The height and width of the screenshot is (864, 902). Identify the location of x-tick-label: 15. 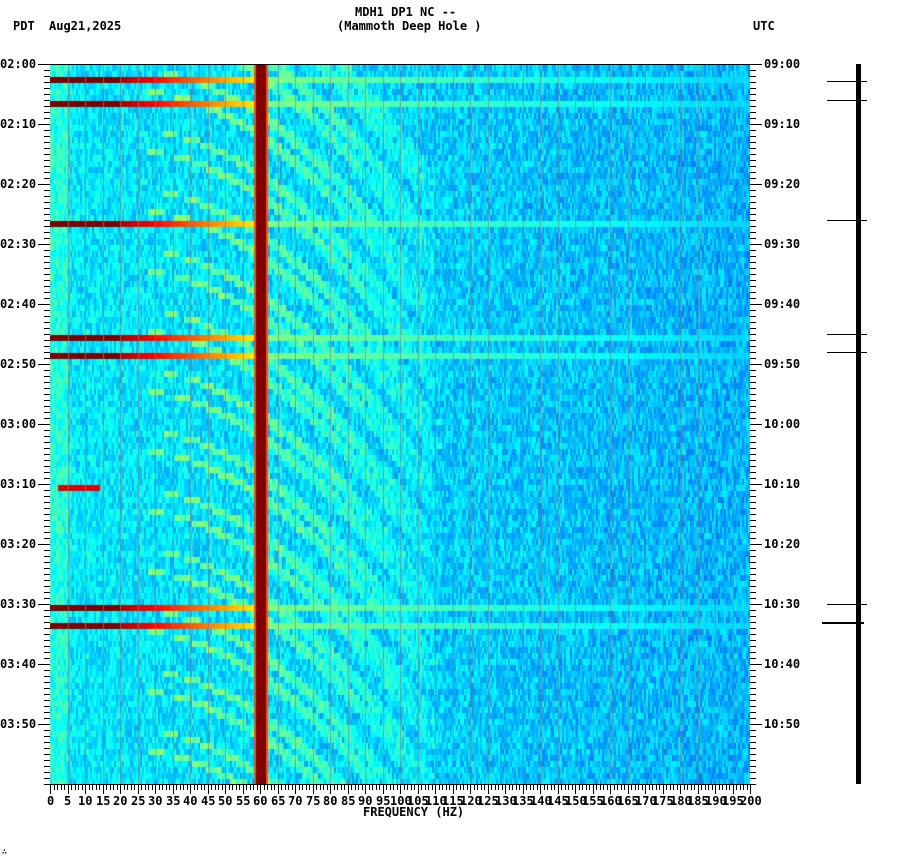
(103, 801).